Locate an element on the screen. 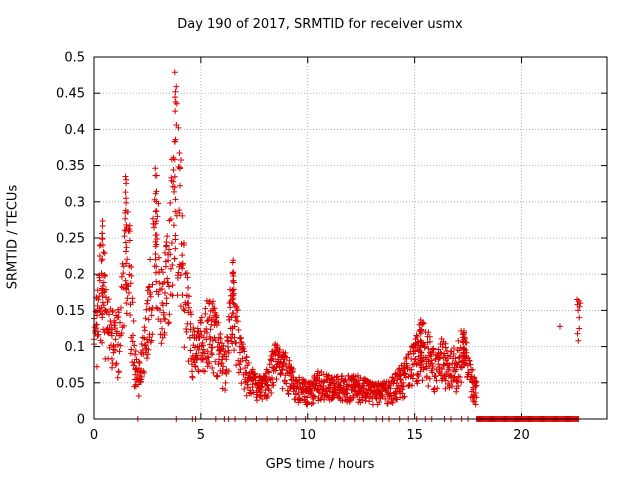  x-axis-label: GPS time / hours is located at coordinates (320, 464).